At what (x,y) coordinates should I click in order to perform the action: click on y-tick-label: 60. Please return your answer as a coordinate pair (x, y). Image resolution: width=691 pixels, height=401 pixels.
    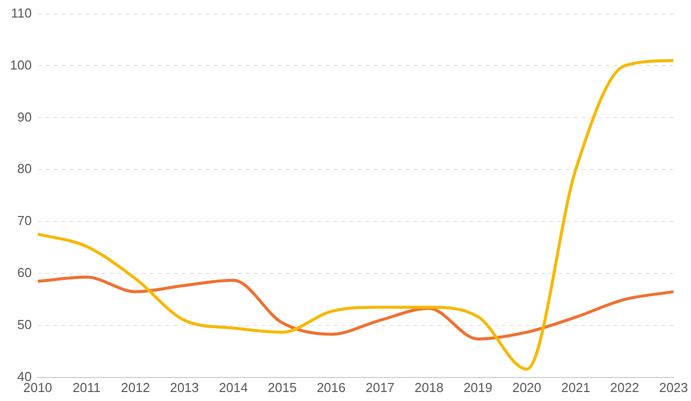
    Looking at the image, I should click on (24, 272).